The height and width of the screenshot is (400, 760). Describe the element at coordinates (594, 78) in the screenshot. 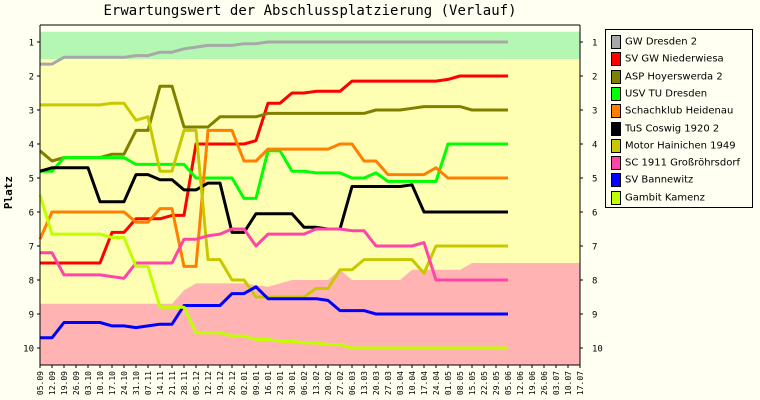

I see `y-tick-label-right: 2` at that location.